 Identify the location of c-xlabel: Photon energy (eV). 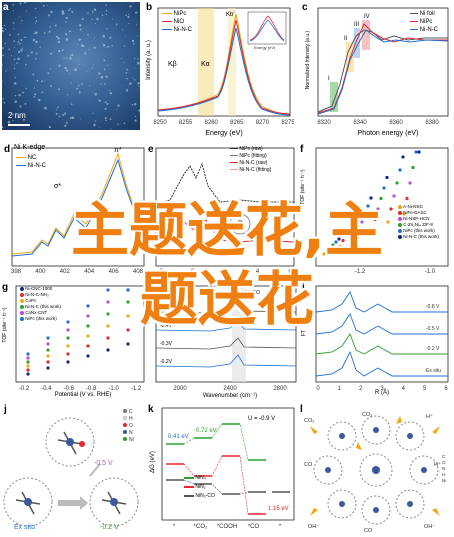
(388, 133).